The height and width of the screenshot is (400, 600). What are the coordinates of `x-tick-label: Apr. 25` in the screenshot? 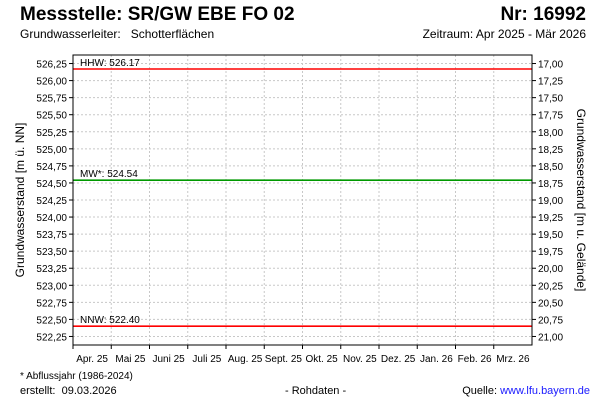 It's located at (92, 359).